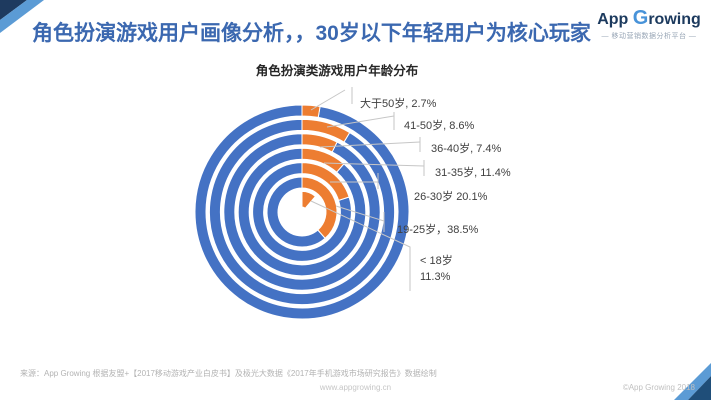 The height and width of the screenshot is (400, 711). What do you see at coordinates (438, 230) in the screenshot?
I see `chart-label-19-25: 19-25岁，38.5%` at bounding box center [438, 230].